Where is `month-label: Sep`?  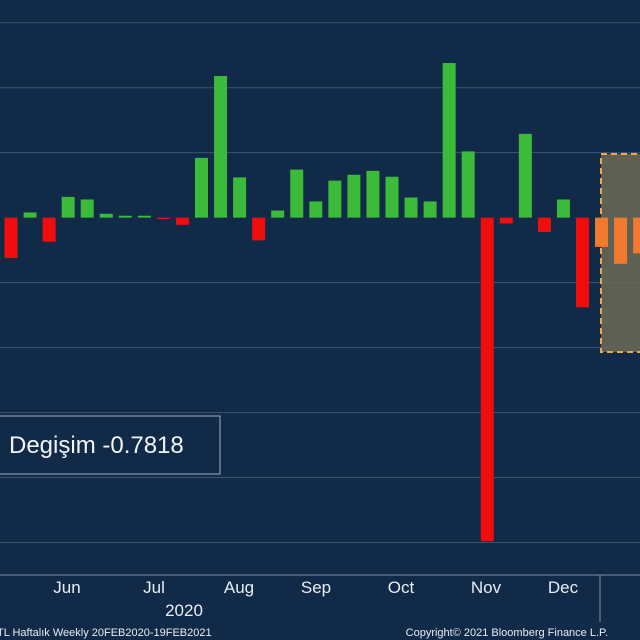
month-label: Sep is located at coordinates (316, 587).